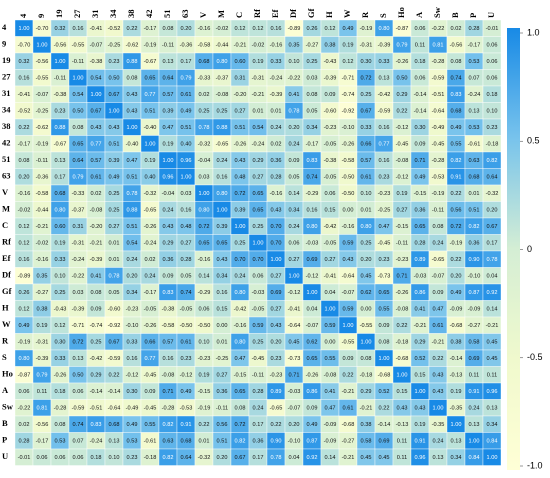 This screenshot has width=550, height=478. Describe the element at coordinates (294, 161) in the screenshot. I see `cell-label: 0.09` at that location.